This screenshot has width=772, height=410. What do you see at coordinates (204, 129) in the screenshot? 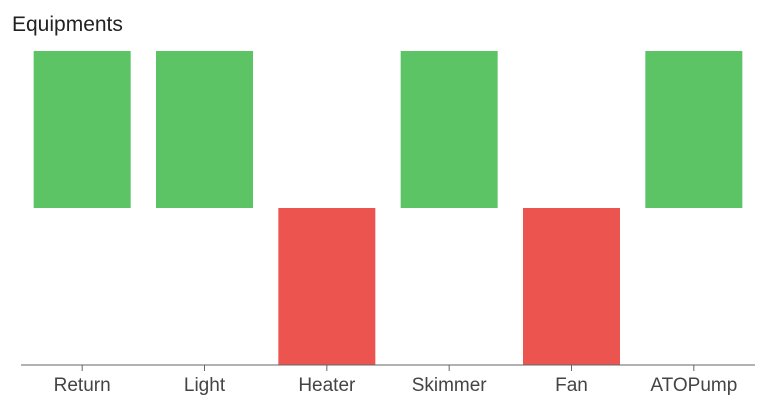
I see `bar-light` at bounding box center [204, 129].